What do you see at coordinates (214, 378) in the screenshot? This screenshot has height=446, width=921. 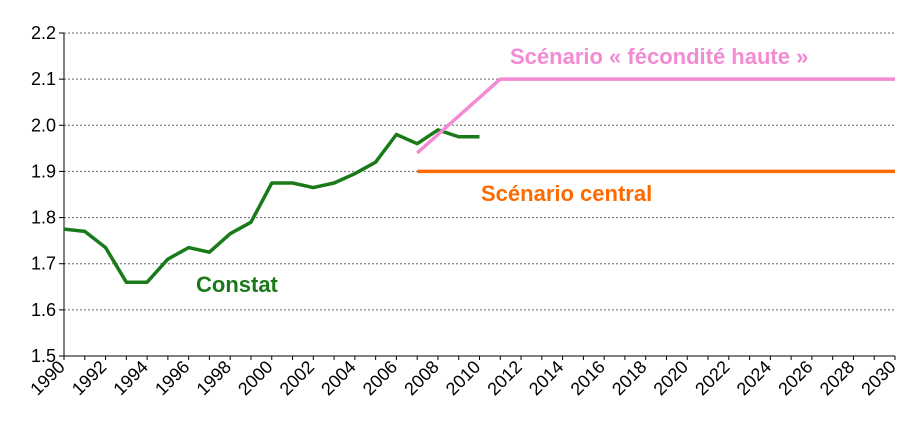 I see `x-tick-label-4: 1998` at bounding box center [214, 378].